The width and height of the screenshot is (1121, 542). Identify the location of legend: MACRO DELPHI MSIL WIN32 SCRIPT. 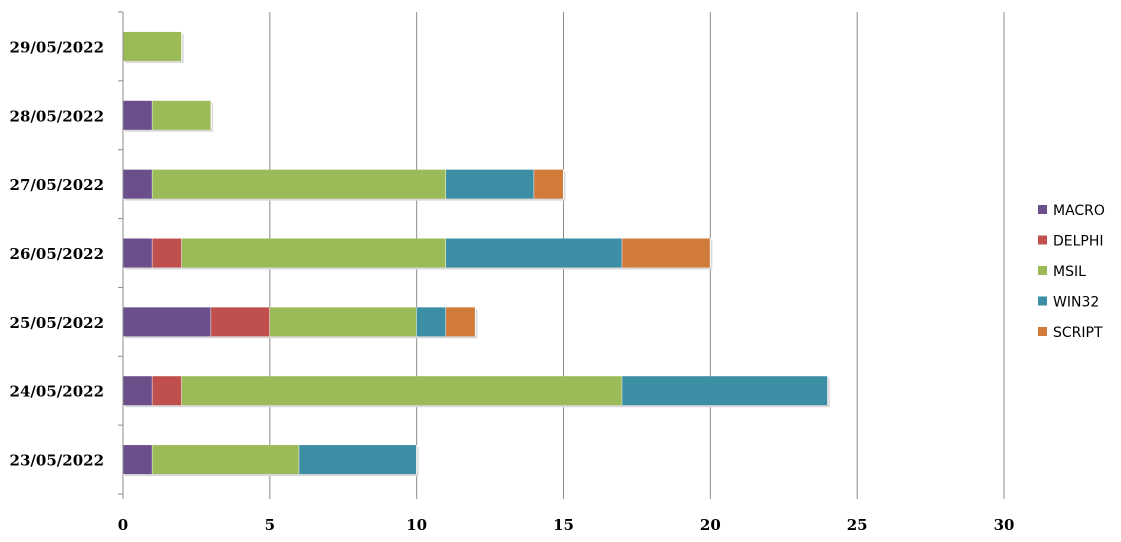
(1071, 272).